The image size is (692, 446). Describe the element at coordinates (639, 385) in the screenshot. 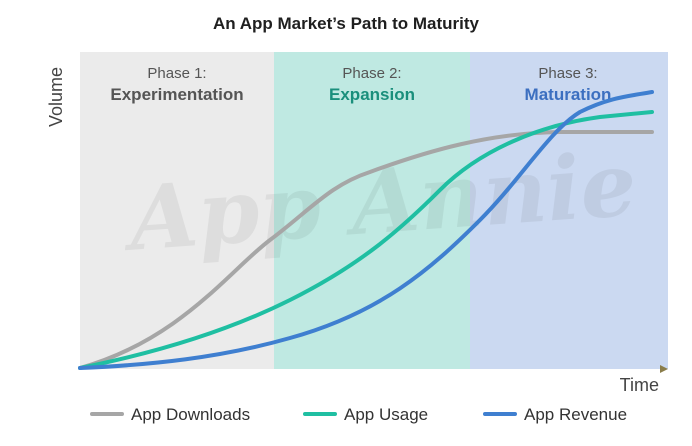

I see `x-axis-label: Time` at that location.